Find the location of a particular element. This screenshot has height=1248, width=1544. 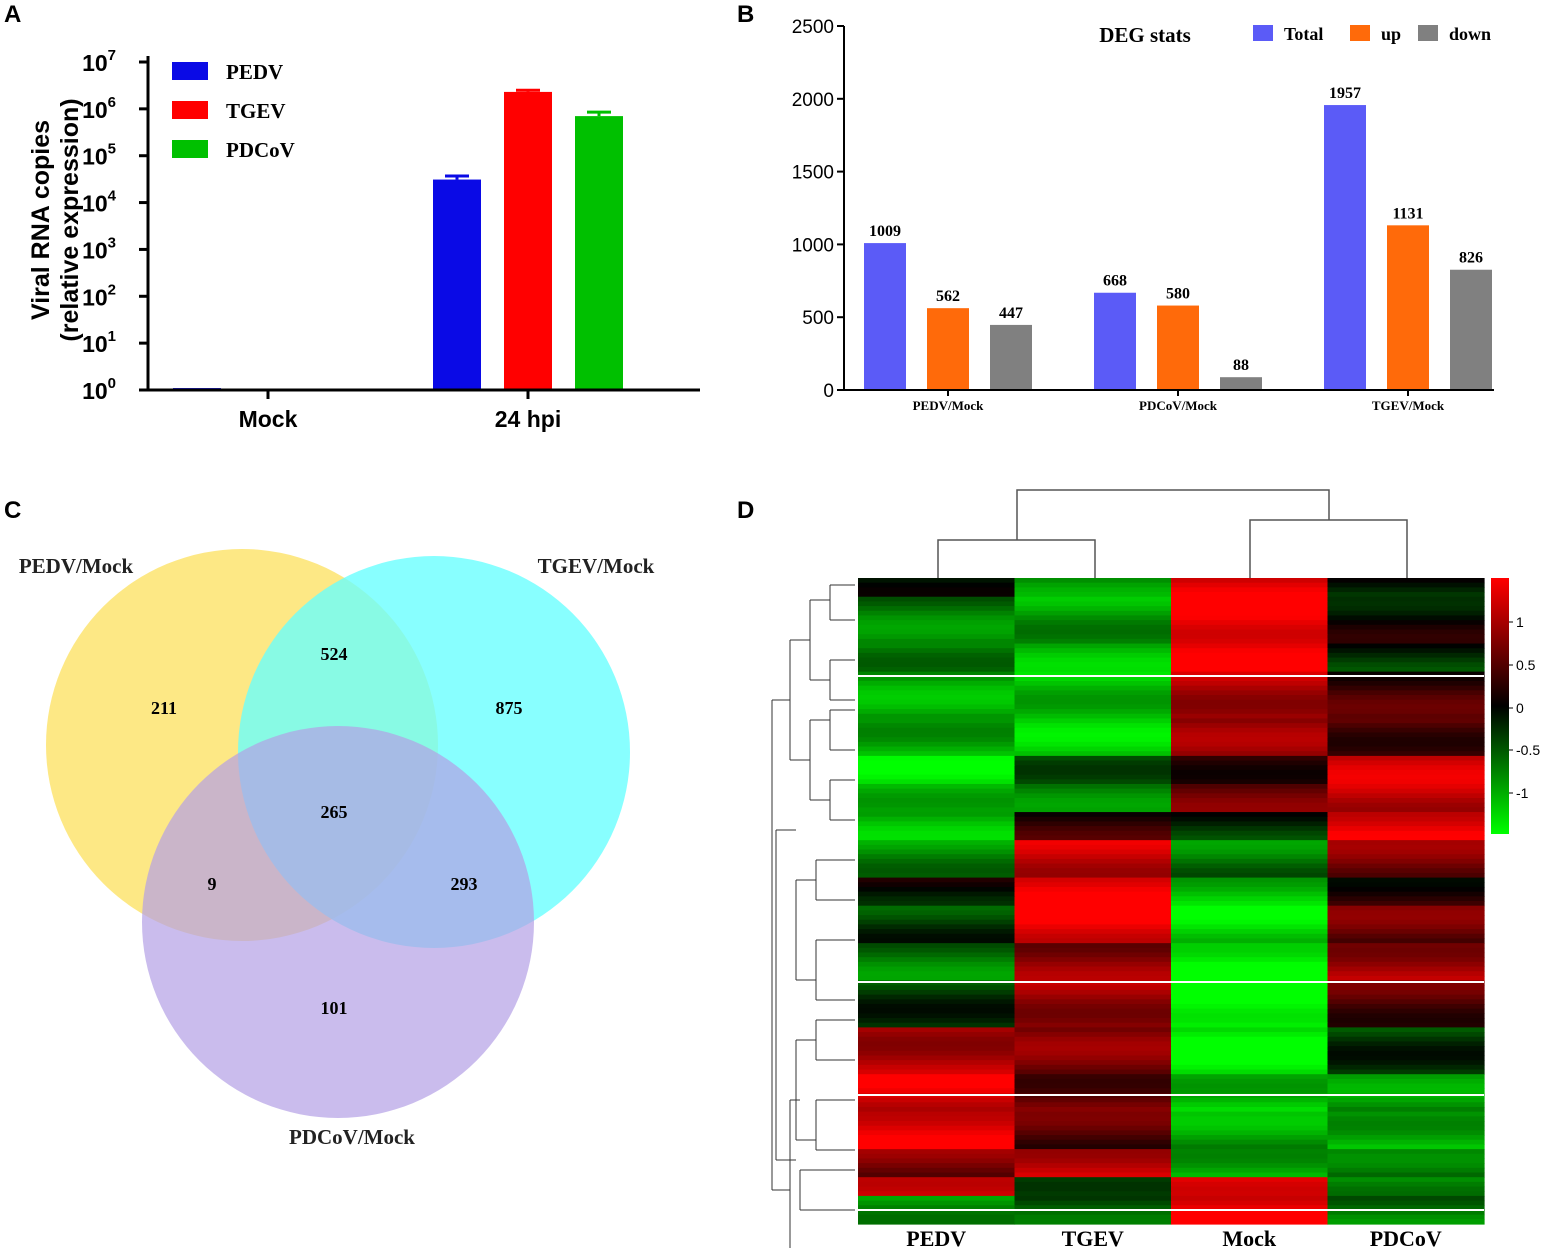

panel-b-legend-label: Total is located at coordinates (1303, 34).